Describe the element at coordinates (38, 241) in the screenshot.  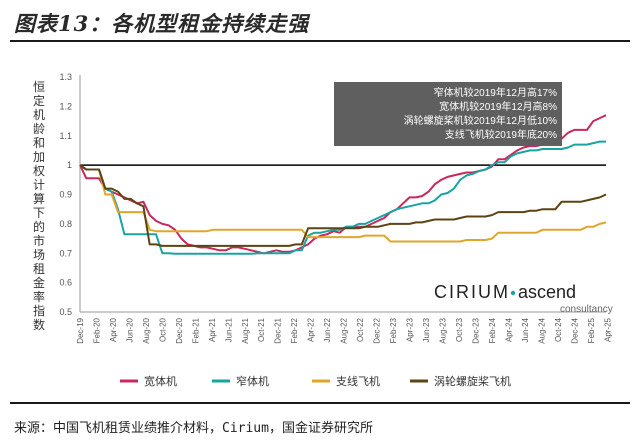
I see `y-axis-label-char: 市` at that location.